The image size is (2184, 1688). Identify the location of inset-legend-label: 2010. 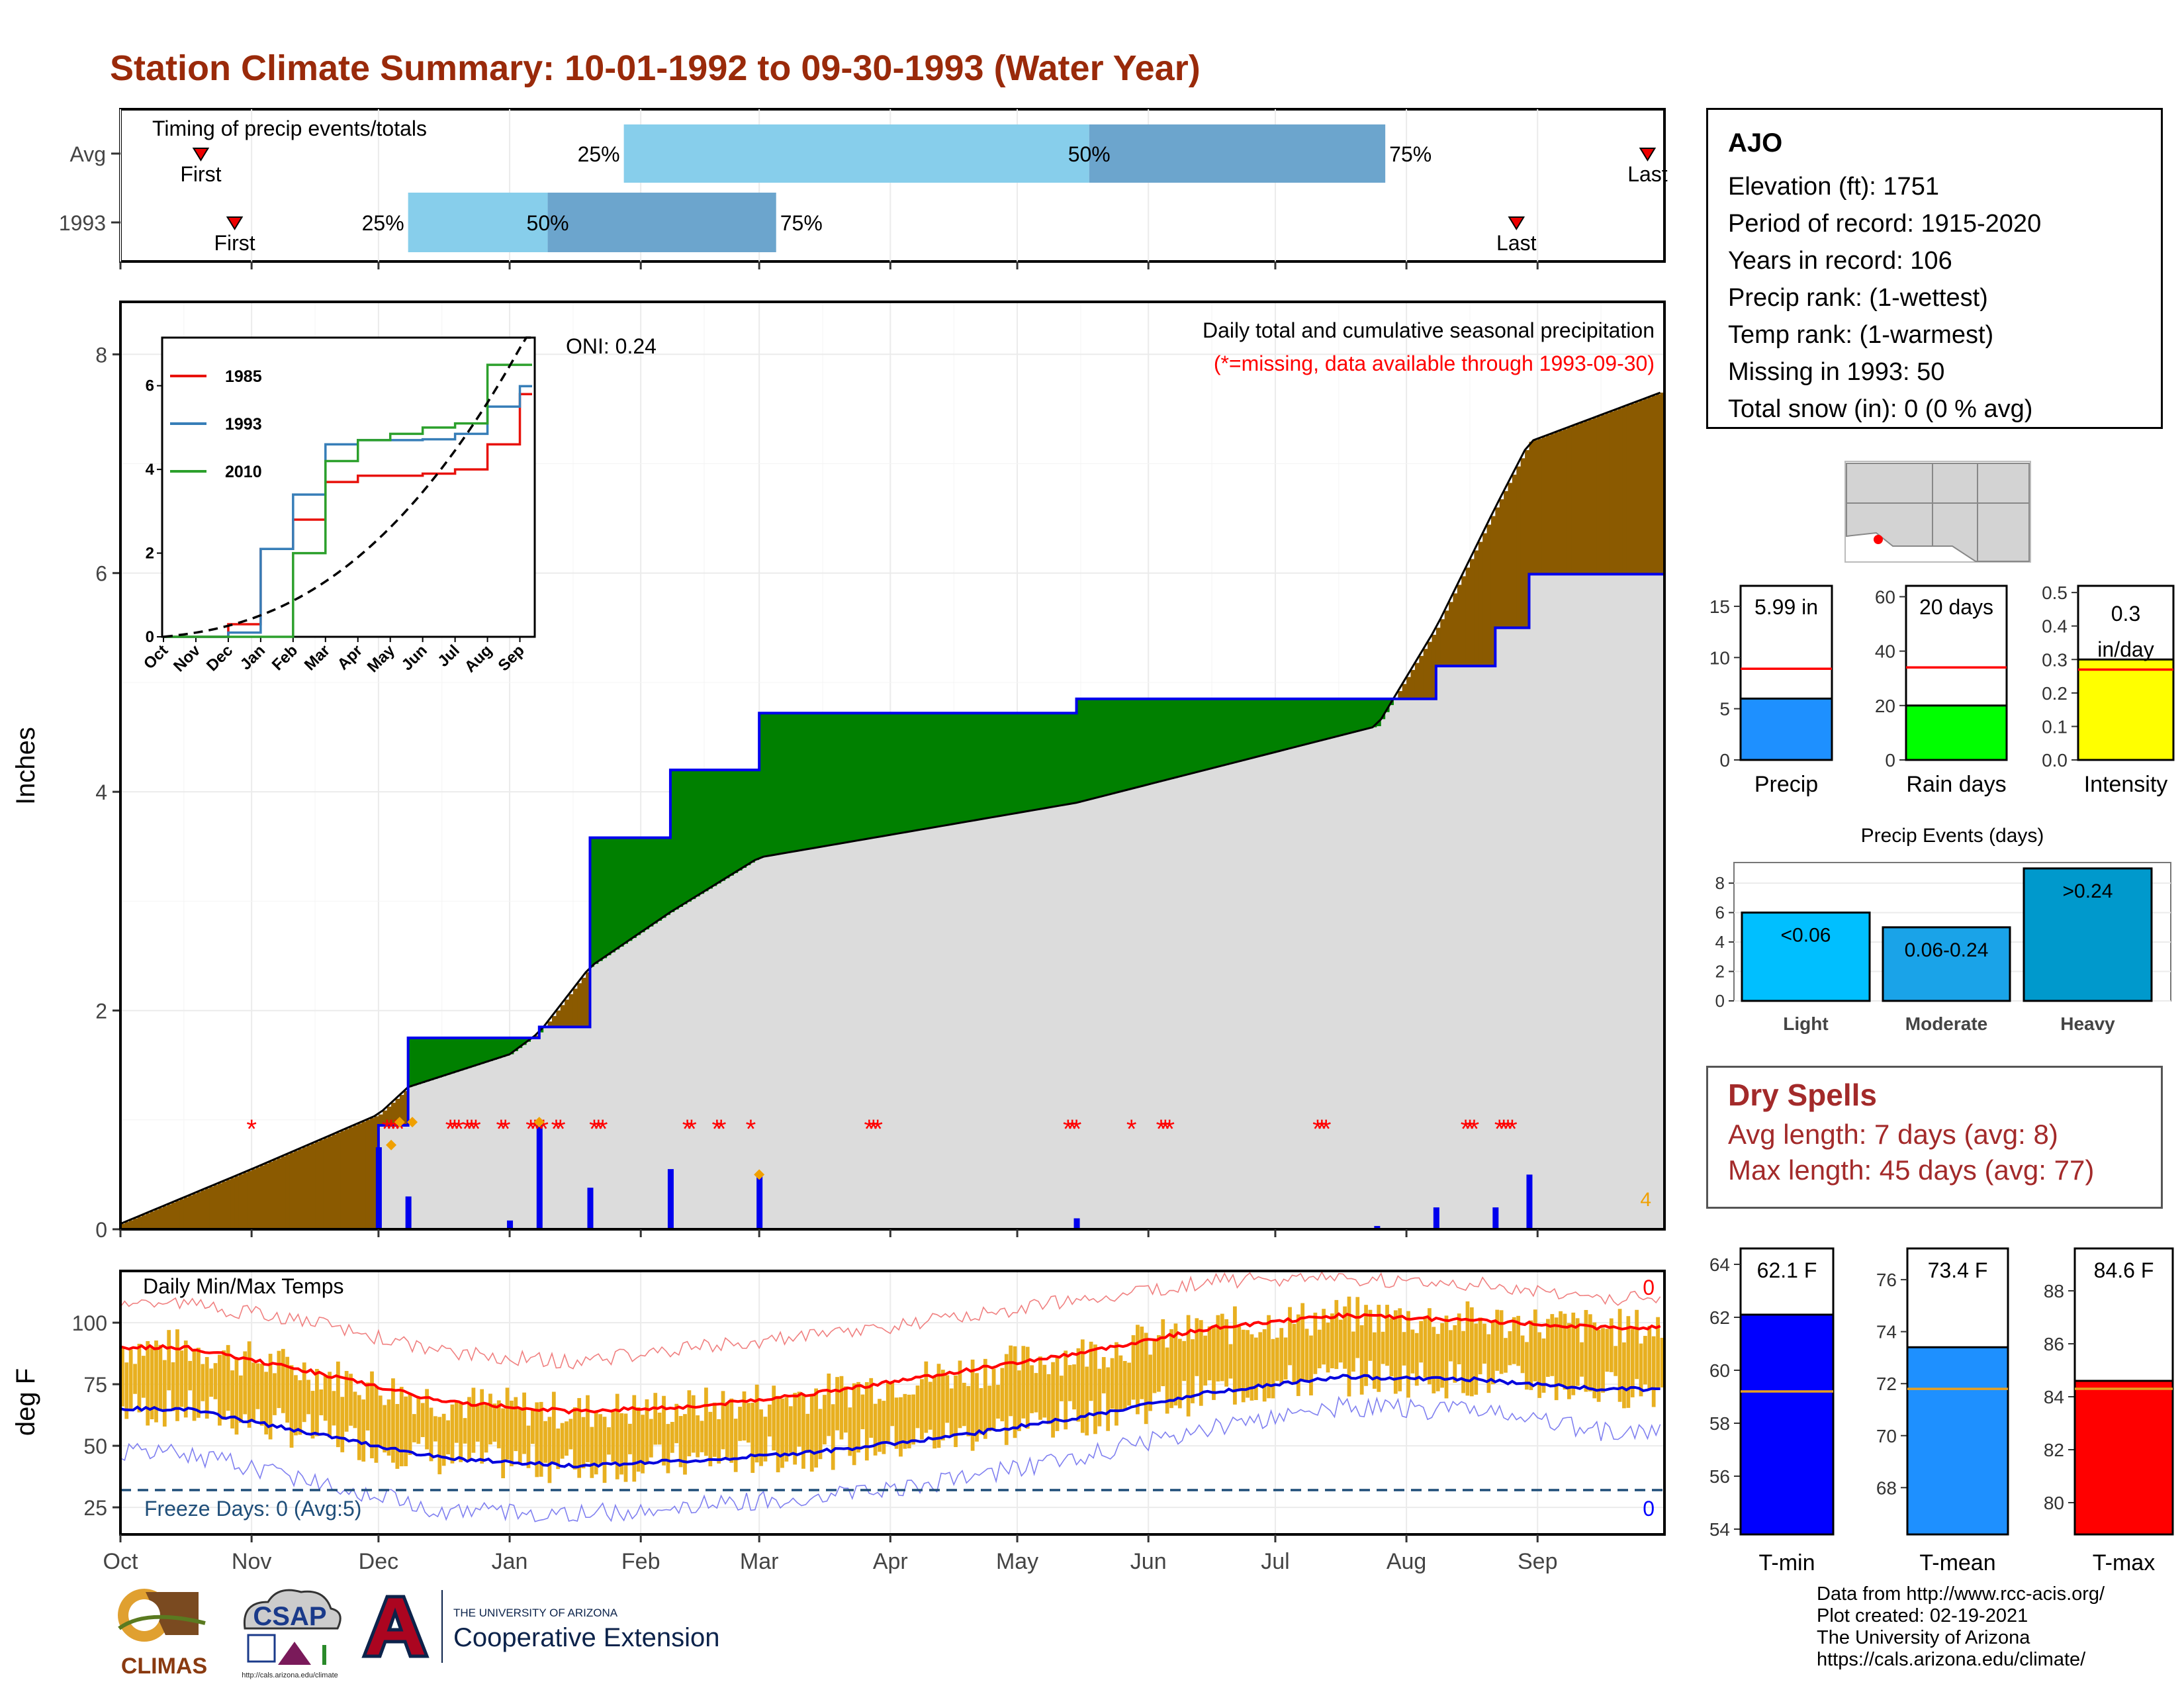
(244, 472).